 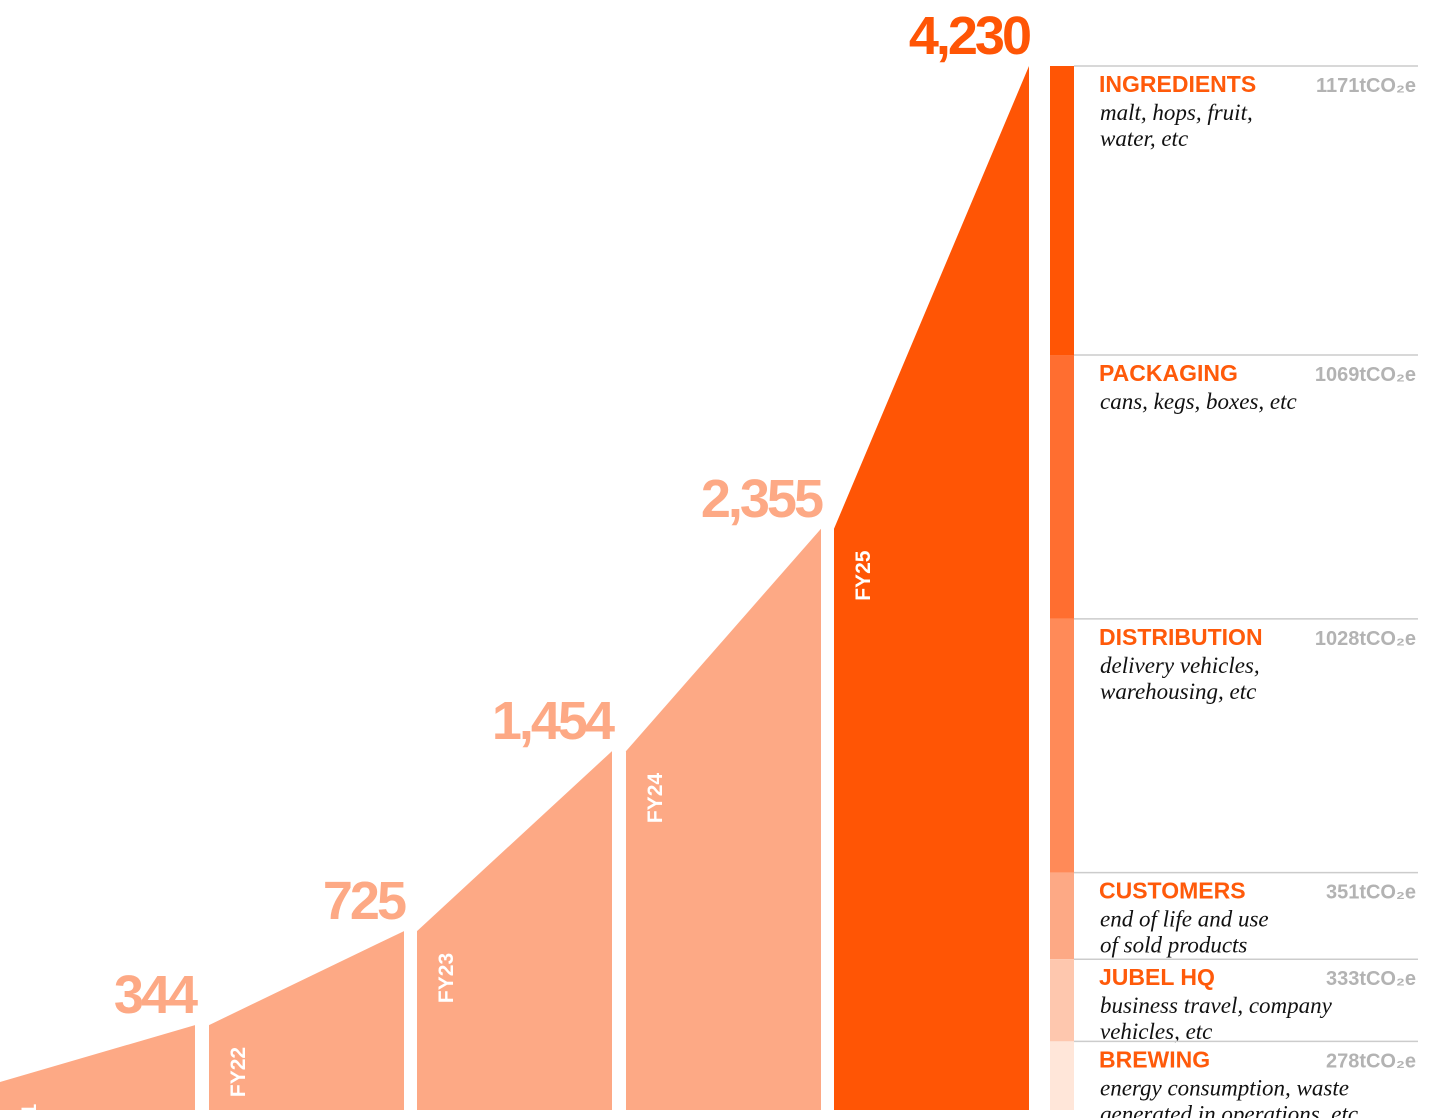 What do you see at coordinates (1224, 1087) in the screenshot?
I see `segment-description-brewing: energy consumption, waste` at bounding box center [1224, 1087].